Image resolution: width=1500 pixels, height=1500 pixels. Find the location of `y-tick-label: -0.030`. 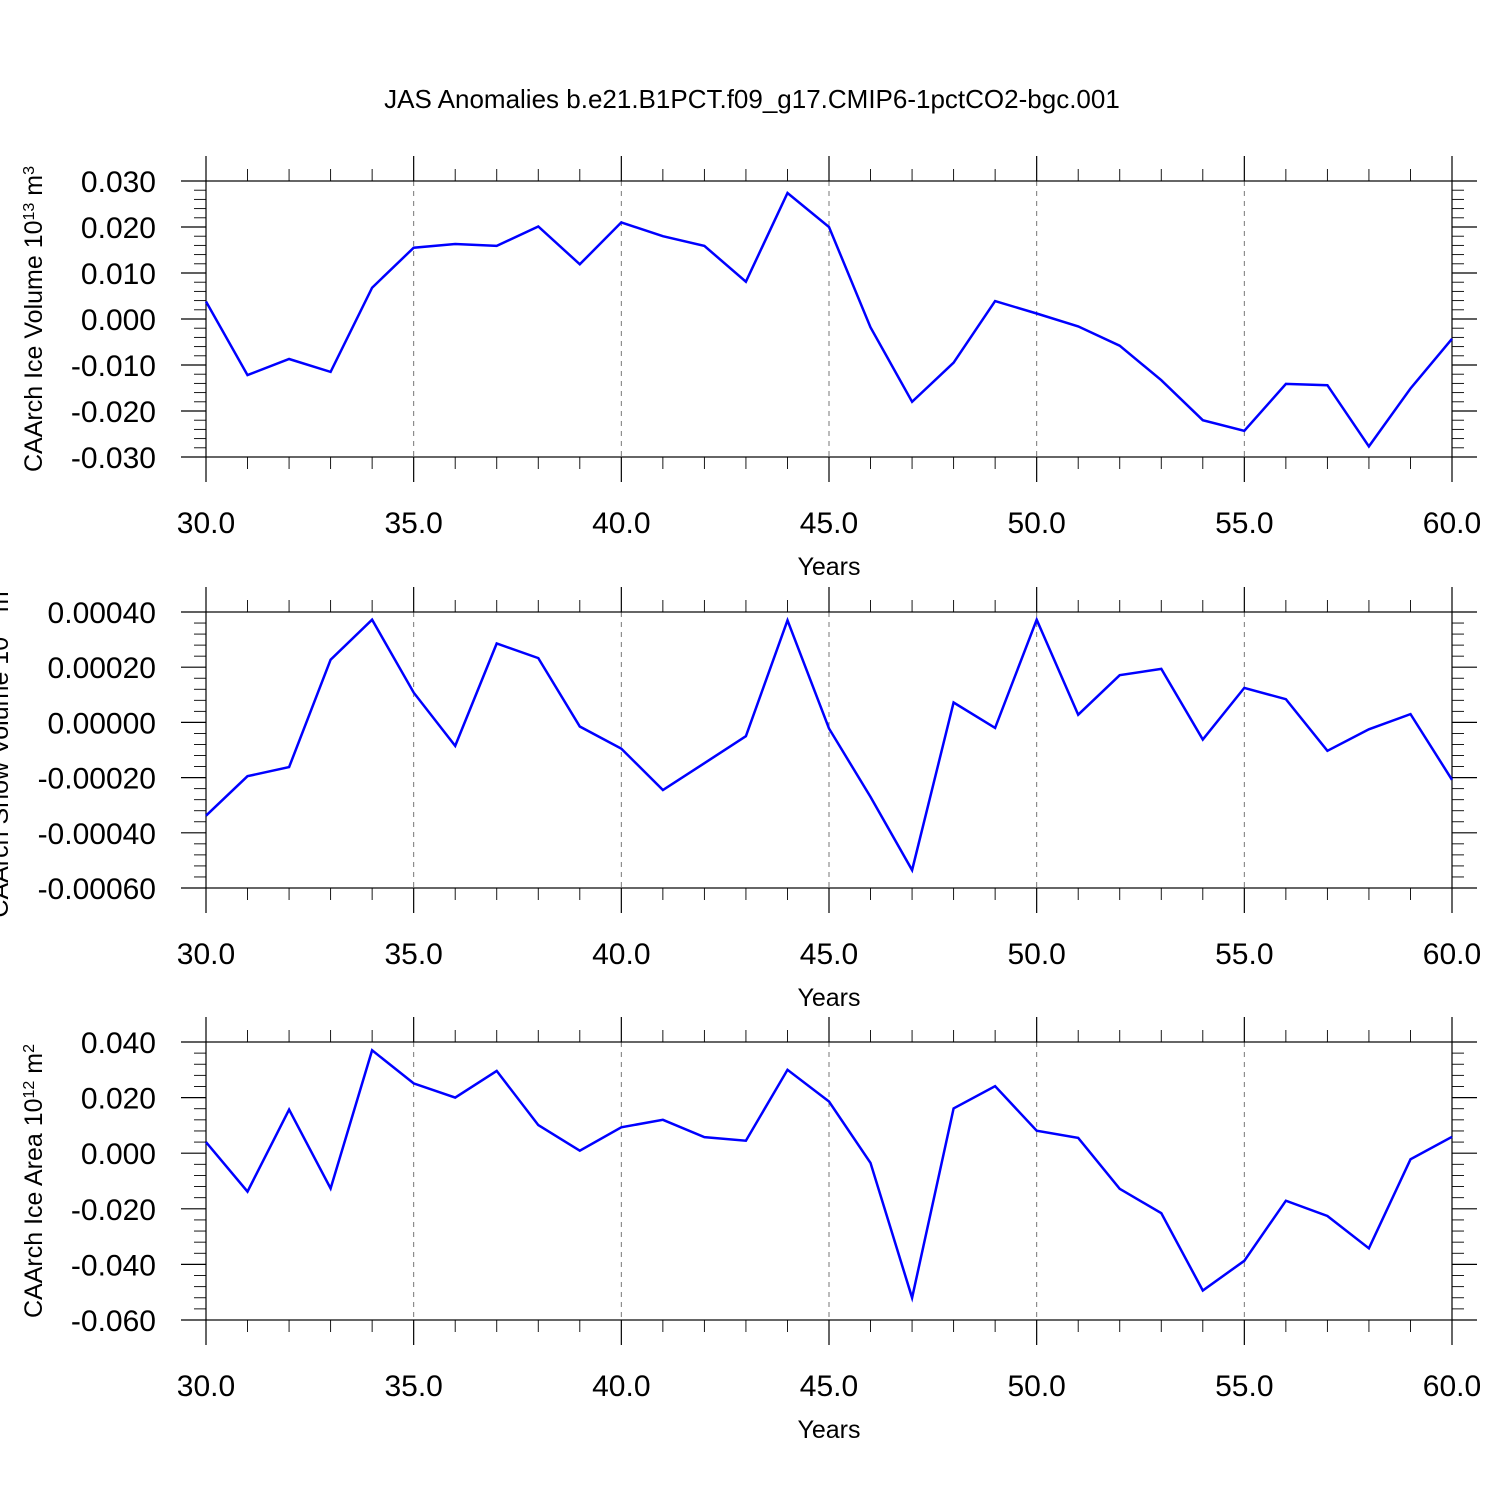

y-tick-label: -0.030 is located at coordinates (113, 458).